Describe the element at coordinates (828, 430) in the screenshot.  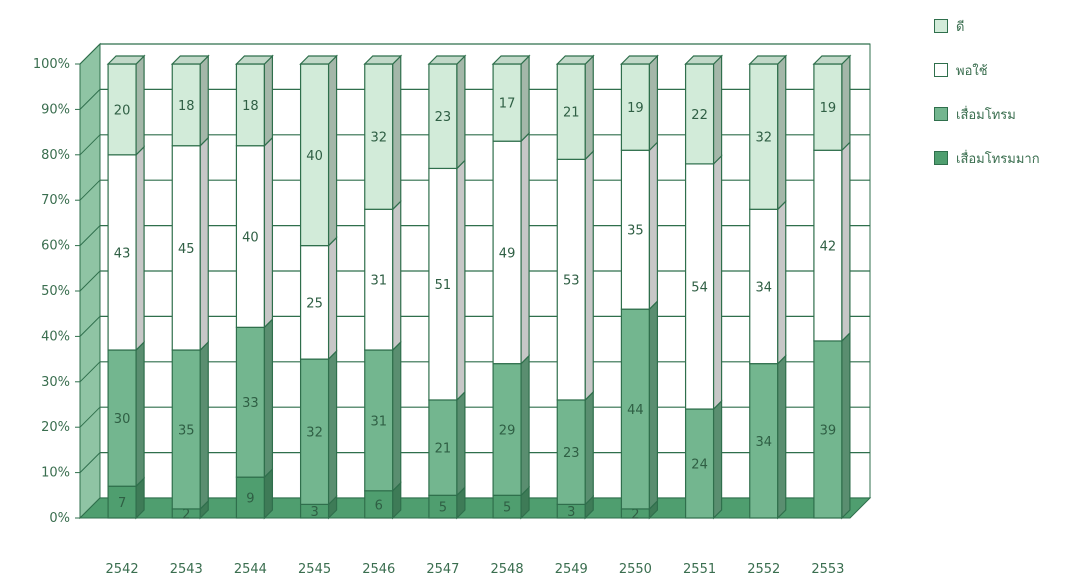
I see `data-label: 39` at that location.